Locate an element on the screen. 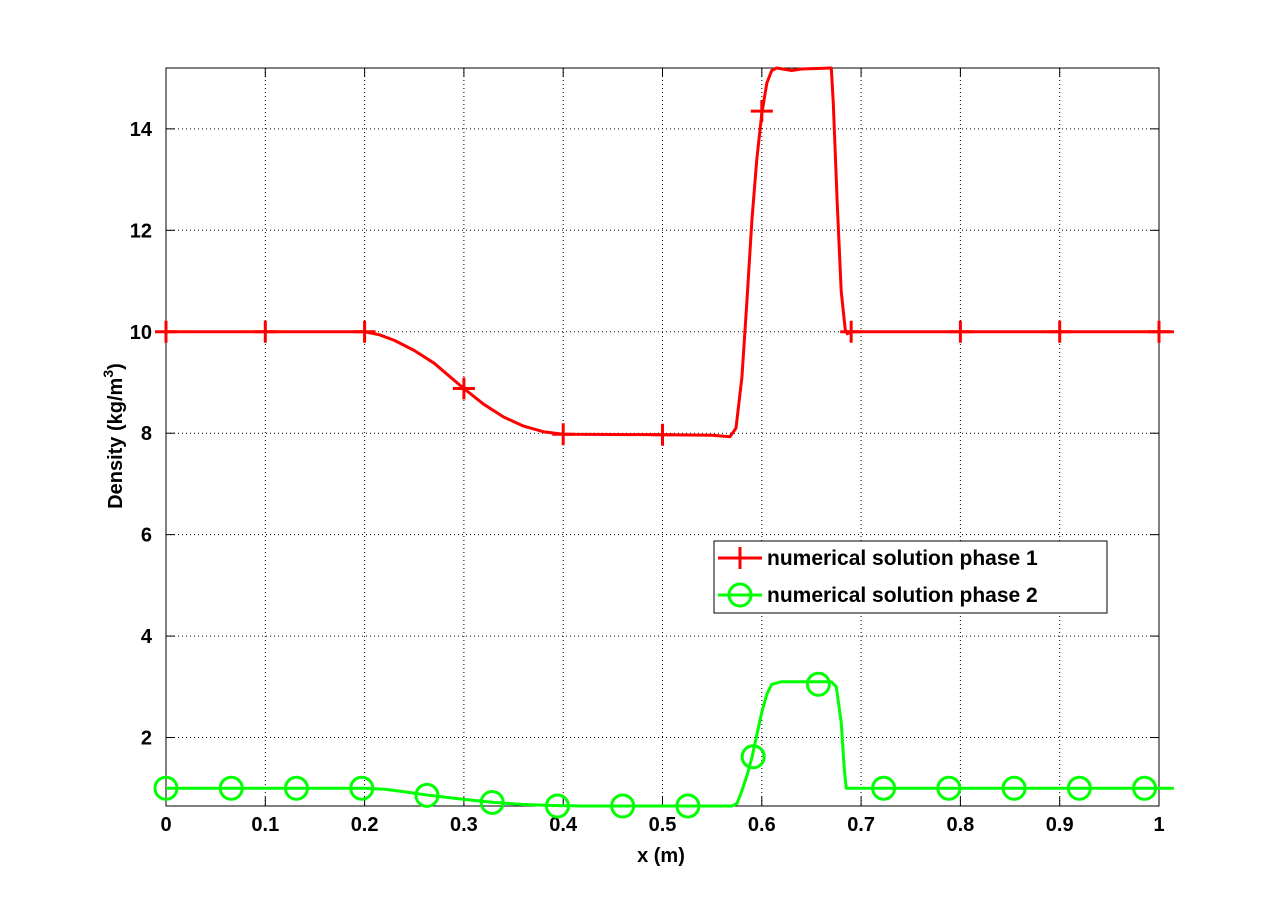 The height and width of the screenshot is (908, 1280). y-tick-labels: 2 4 6 8 10 12 14 is located at coordinates (141, 434).